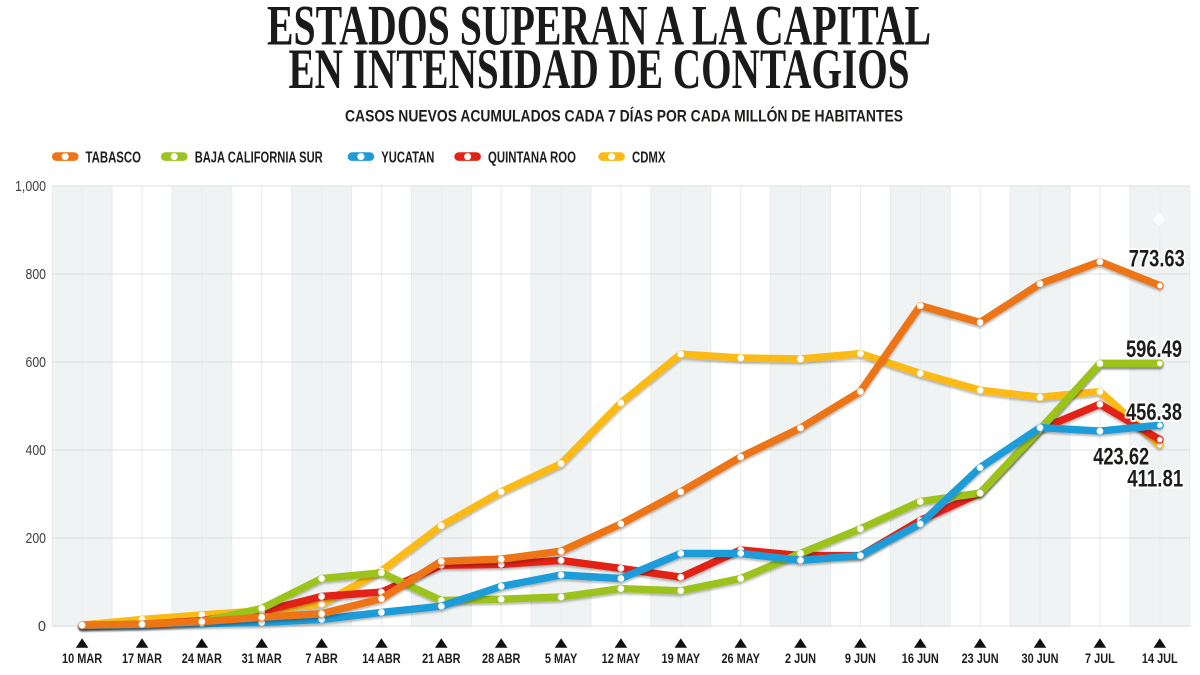 Image resolution: width=1200 pixels, height=675 pixels. Describe the element at coordinates (407, 158) in the screenshot. I see `svg-text: YUCATAN` at that location.